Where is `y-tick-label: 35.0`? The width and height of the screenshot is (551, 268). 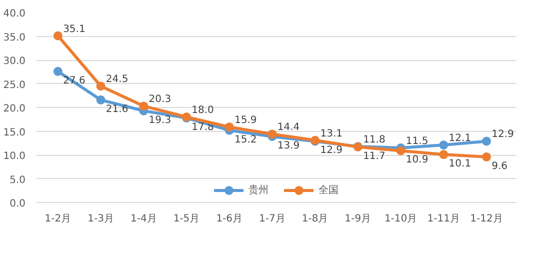
y-tick-label: 35.0 is located at coordinates (14, 38).